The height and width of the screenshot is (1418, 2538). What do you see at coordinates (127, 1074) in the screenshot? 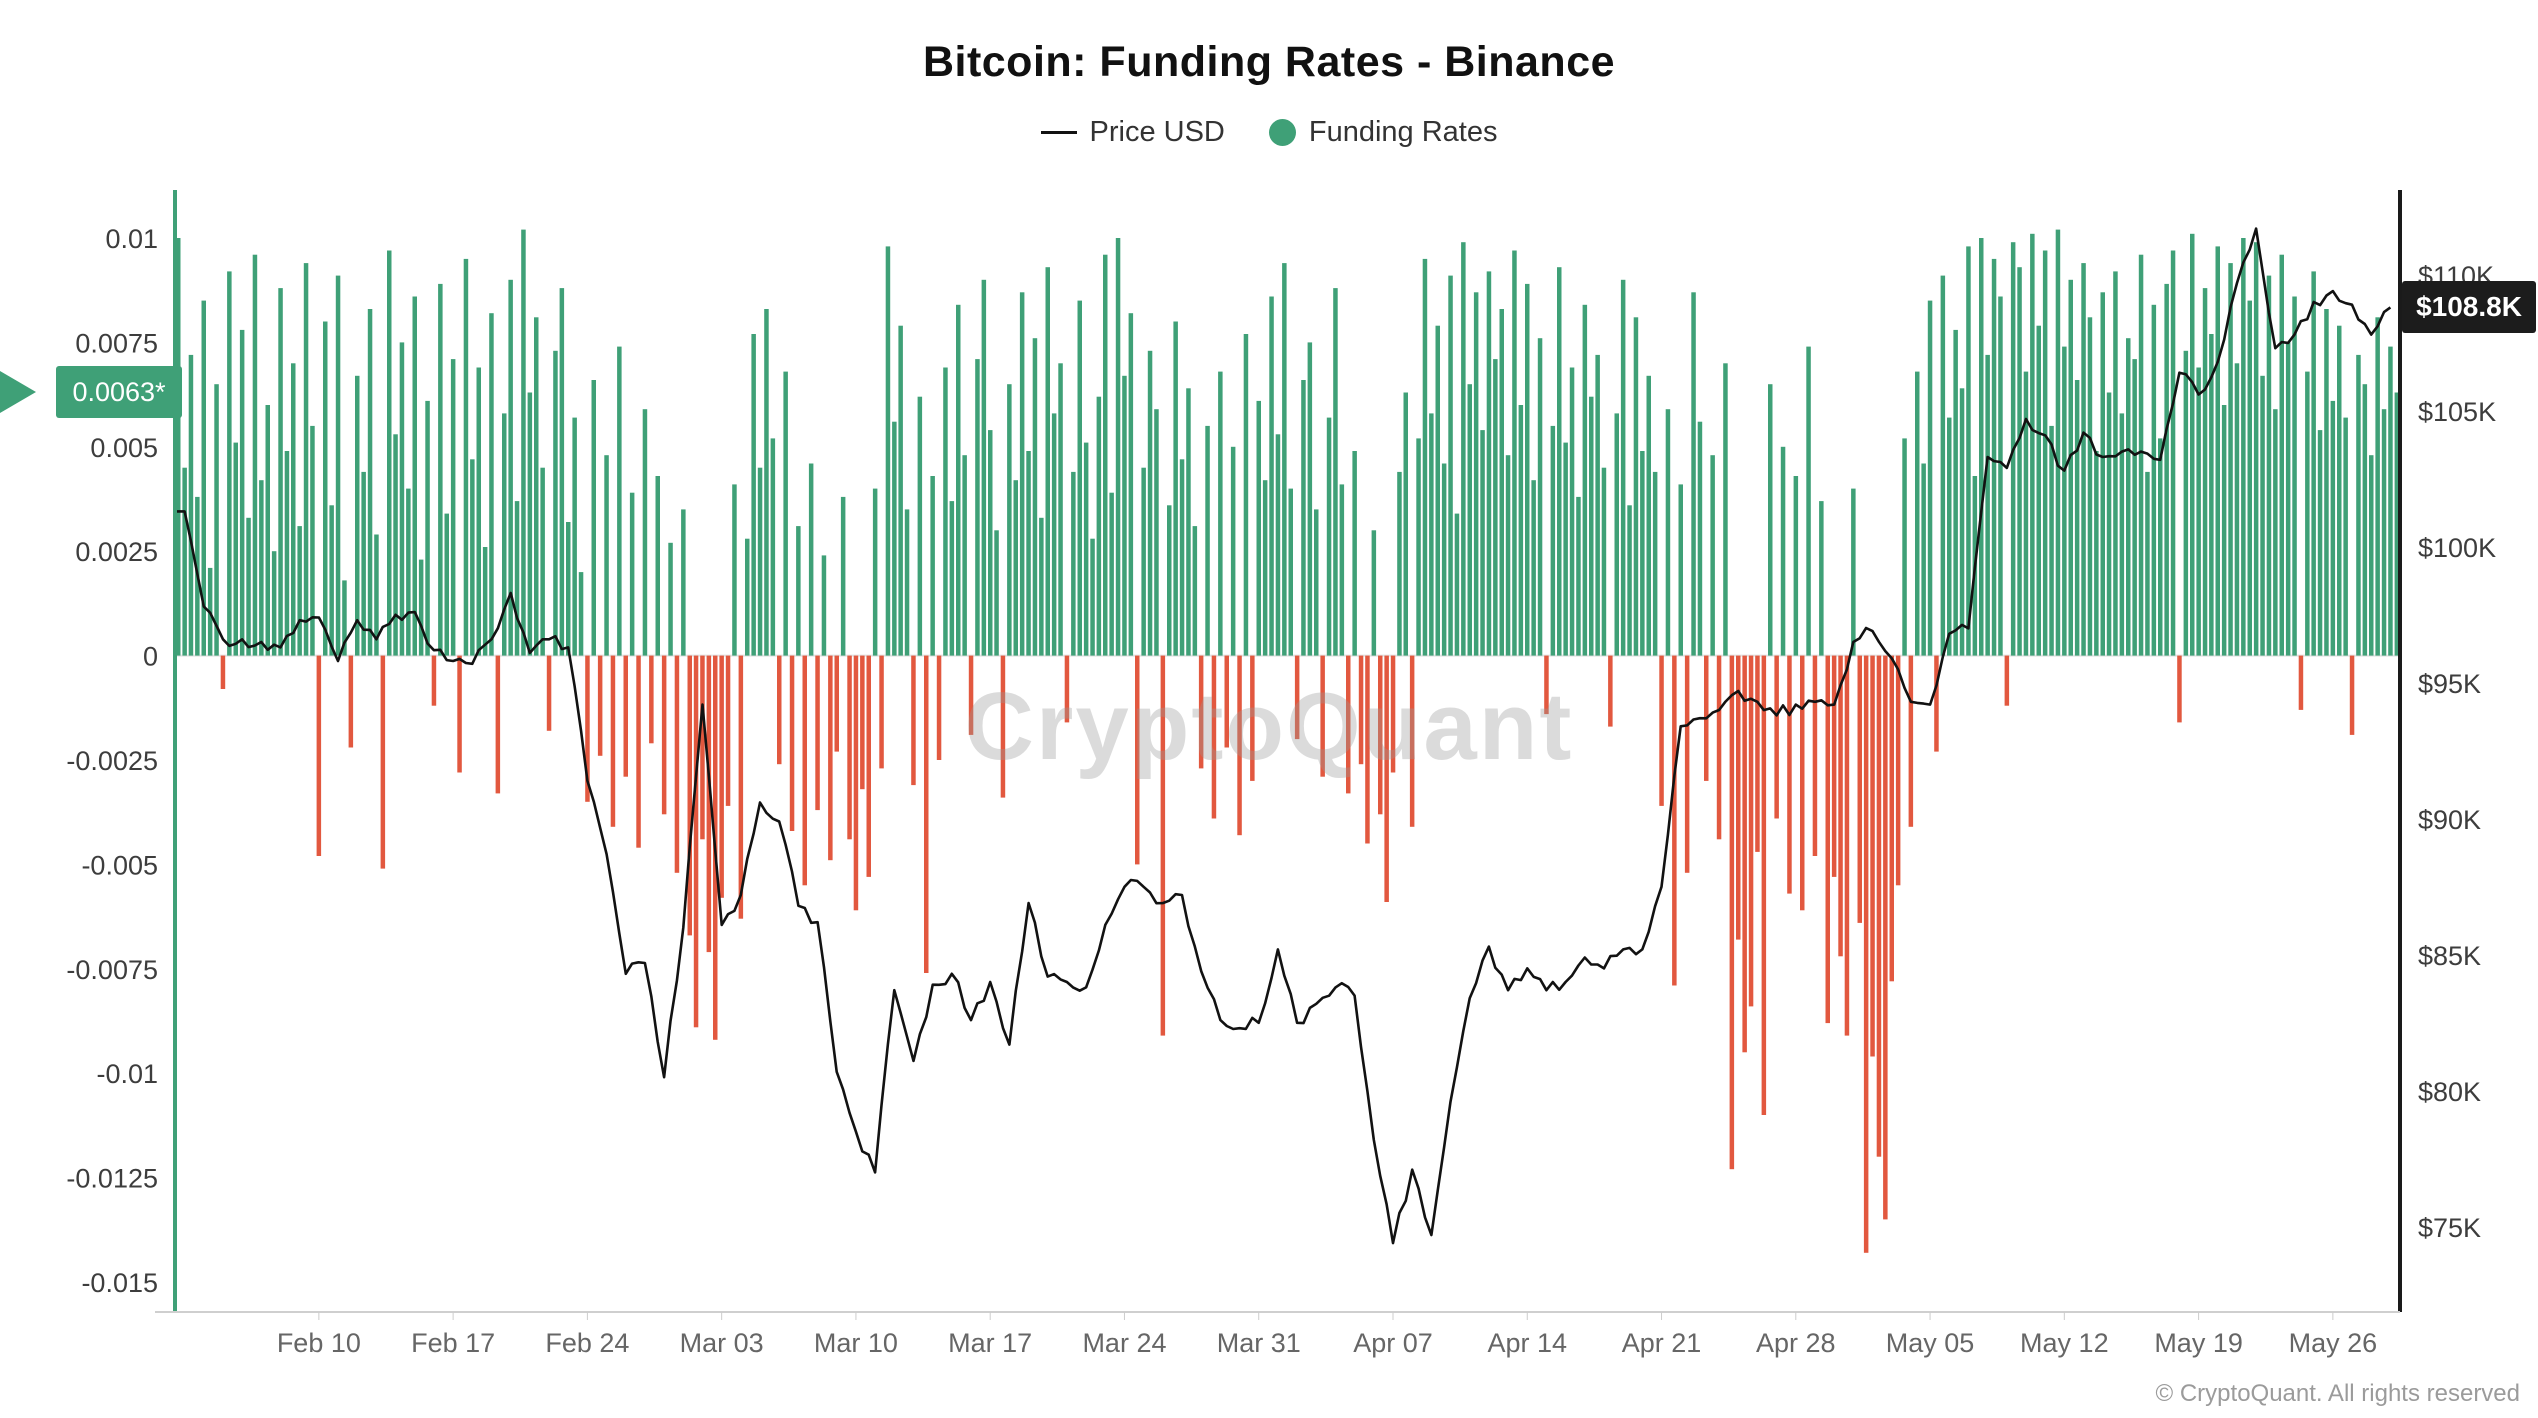
I see `left-axis-tick-label: -0.01` at bounding box center [127, 1074].